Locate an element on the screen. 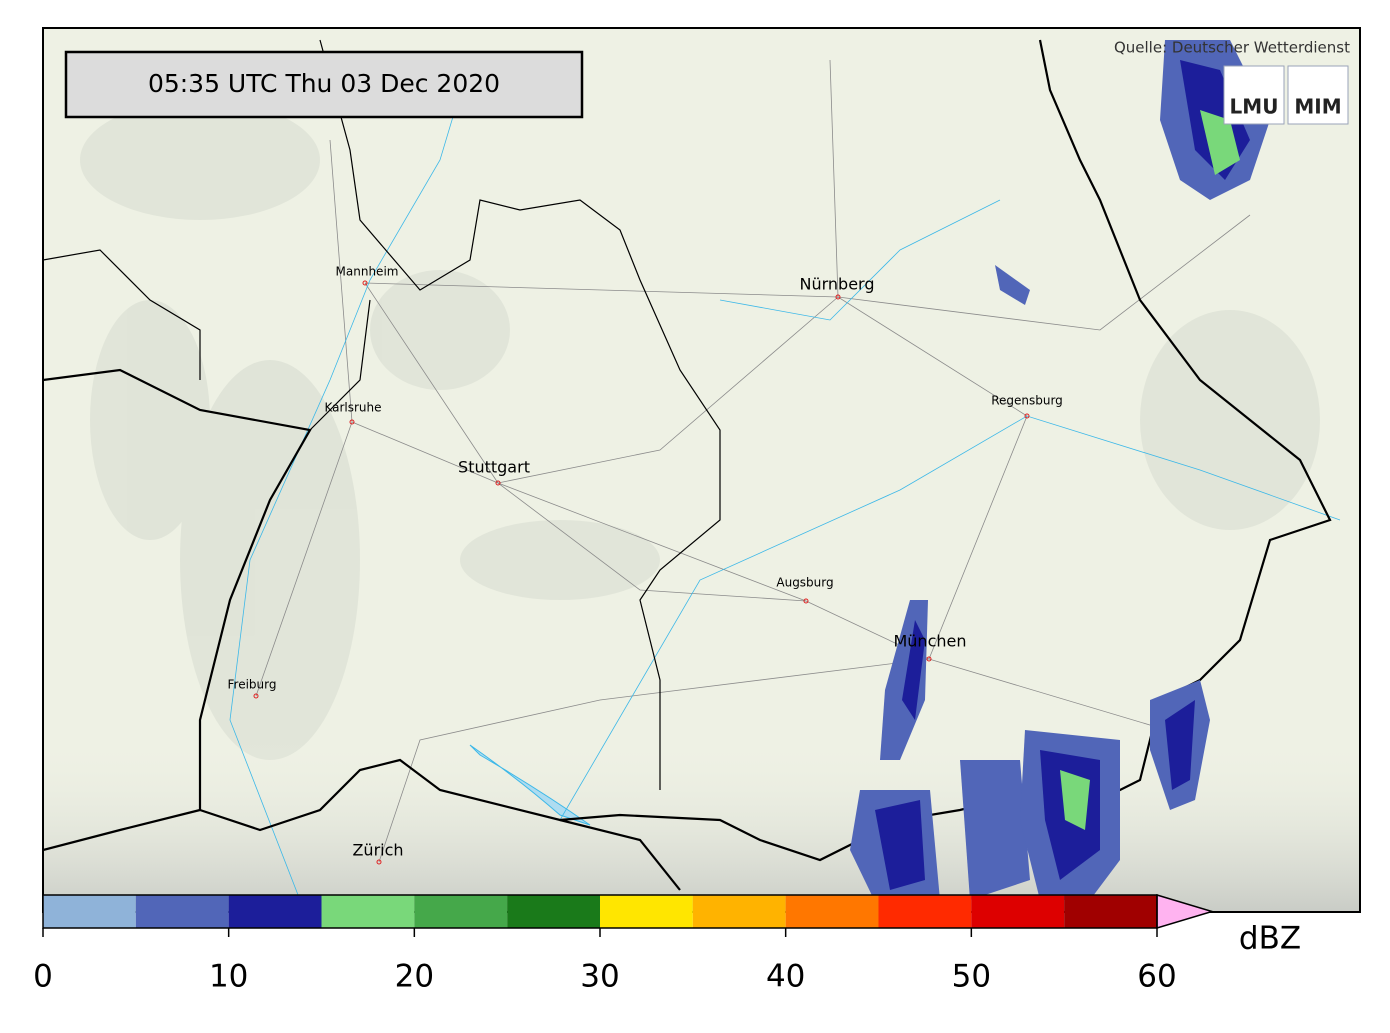  city-label: Zürich is located at coordinates (377, 850).